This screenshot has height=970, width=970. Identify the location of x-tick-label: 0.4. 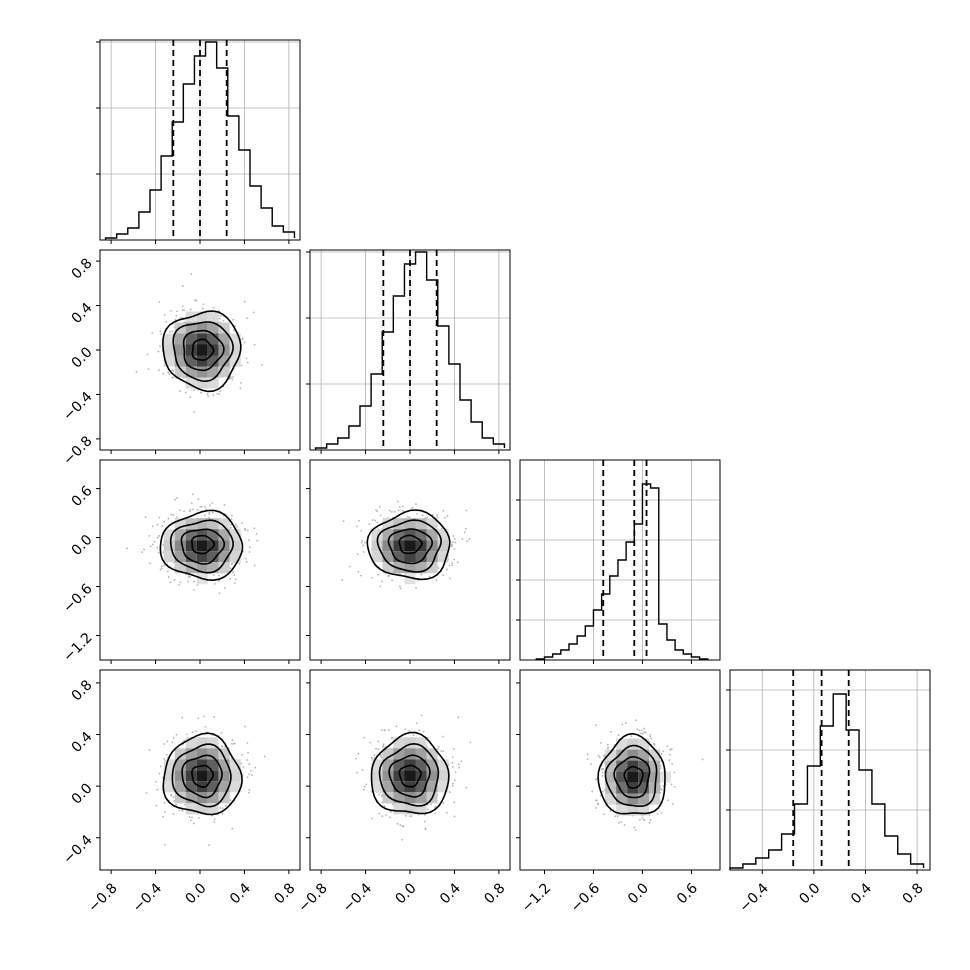
(450, 893).